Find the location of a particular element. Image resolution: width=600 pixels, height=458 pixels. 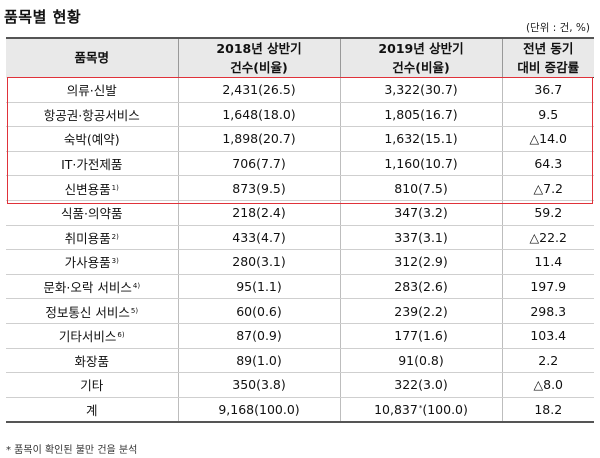

footnote-marker: 3) is located at coordinates (115, 261).